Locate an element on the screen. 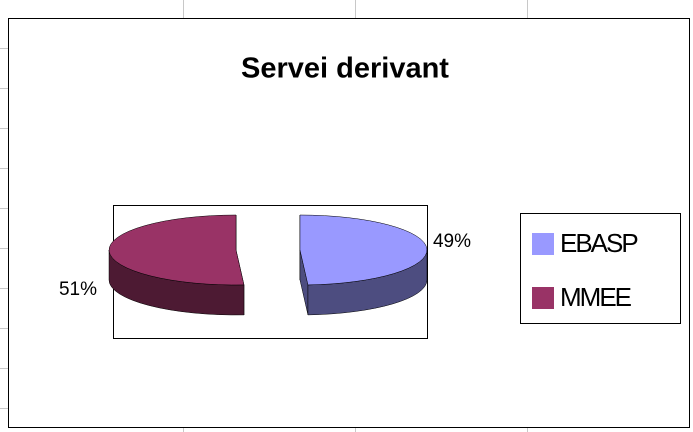  legend-label: EBASP is located at coordinates (598, 243).